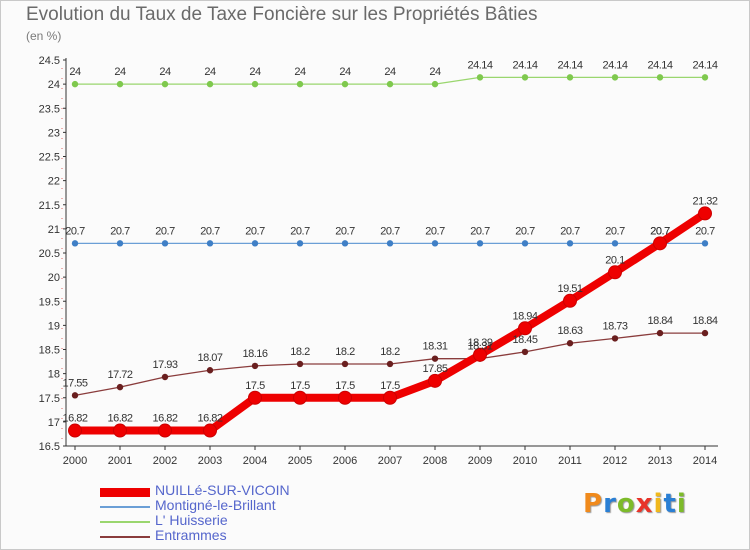  What do you see at coordinates (44, 36) in the screenshot?
I see `y-unit-label: (en %)` at bounding box center [44, 36].